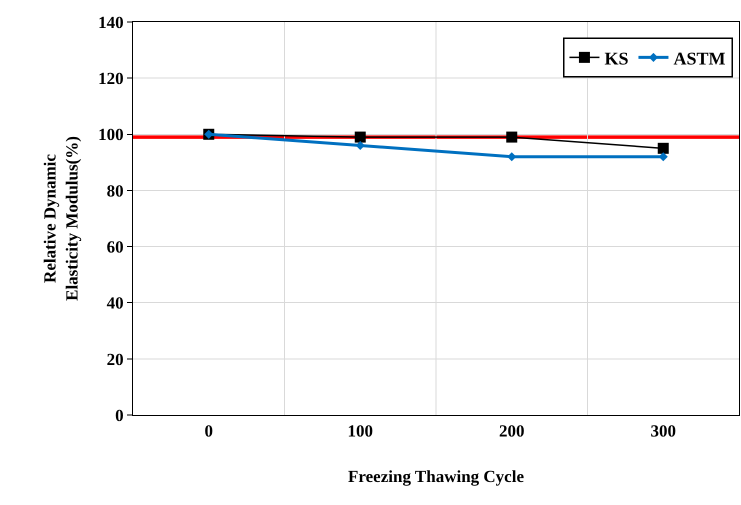  Describe the element at coordinates (115, 190) in the screenshot. I see `y-tick-label: 80` at that location.